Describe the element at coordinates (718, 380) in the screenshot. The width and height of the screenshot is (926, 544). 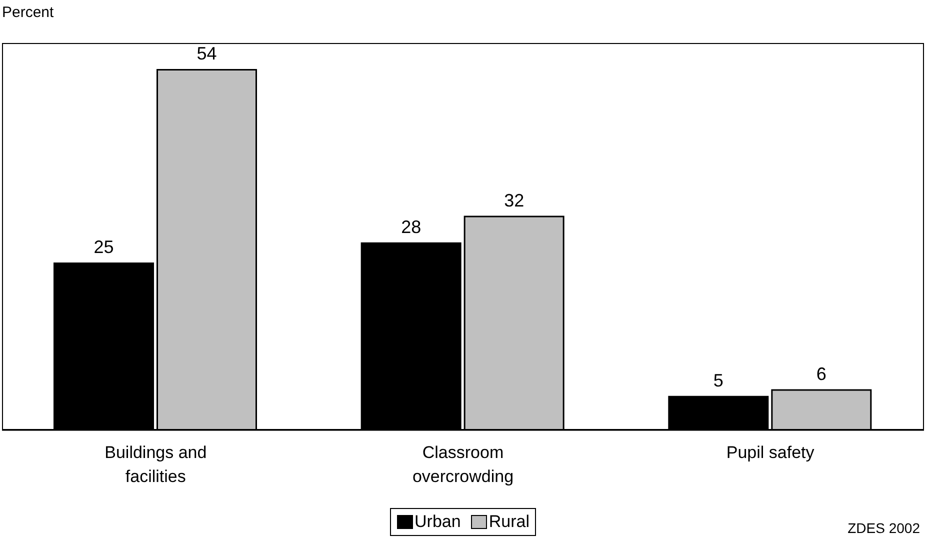
I see `data-label: 5` at that location.